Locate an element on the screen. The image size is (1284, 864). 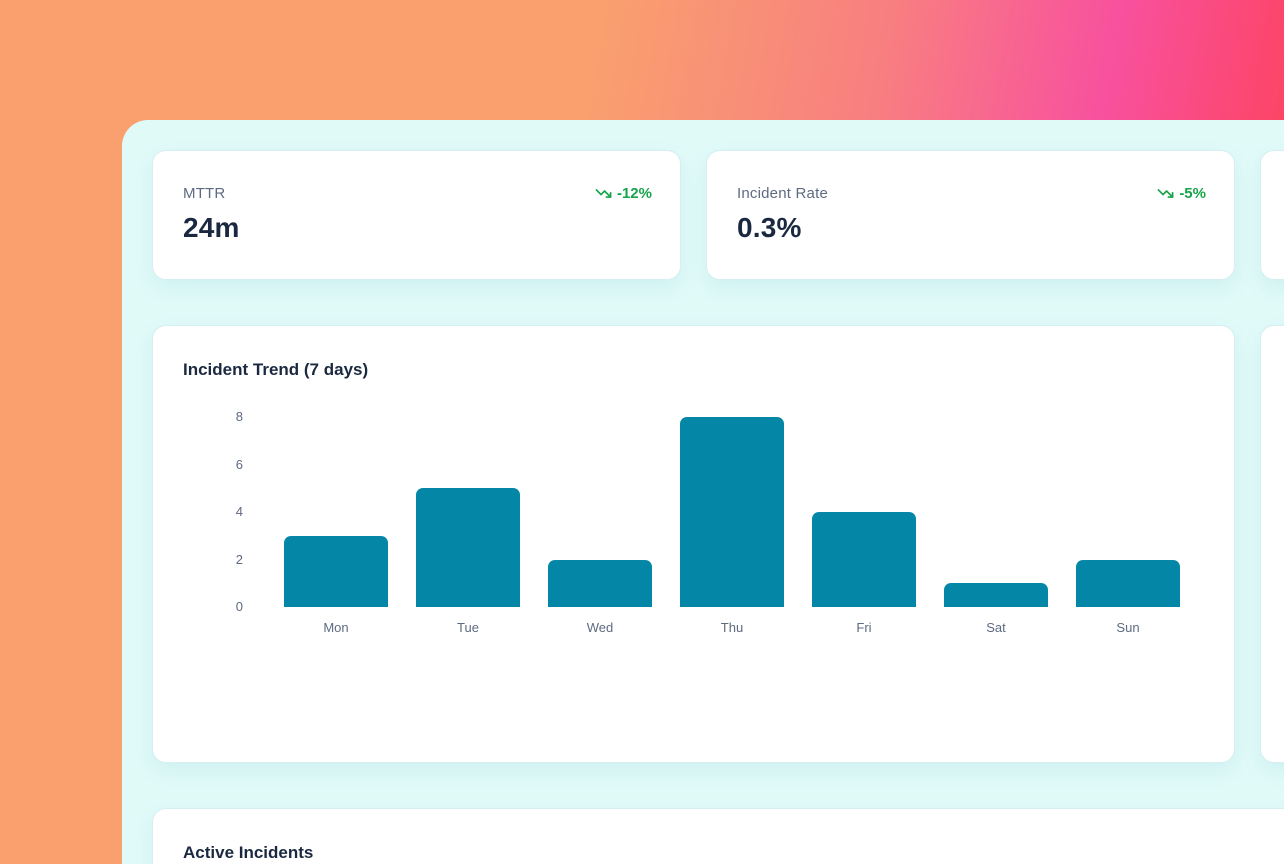
chart-bar-sat is located at coordinates (996, 595).